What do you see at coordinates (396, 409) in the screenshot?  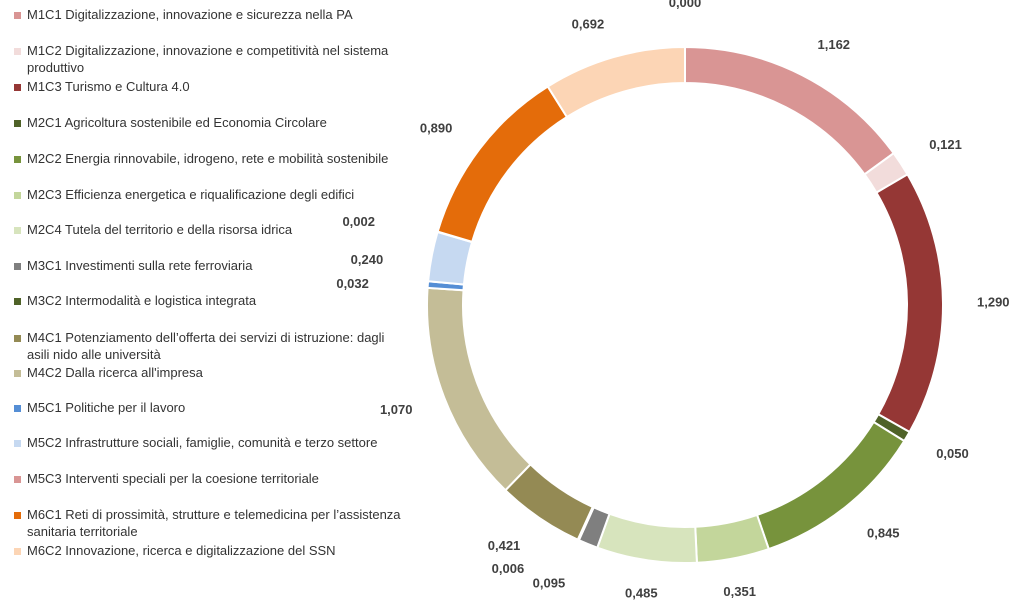 I see `data-label: 1,070` at bounding box center [396, 409].